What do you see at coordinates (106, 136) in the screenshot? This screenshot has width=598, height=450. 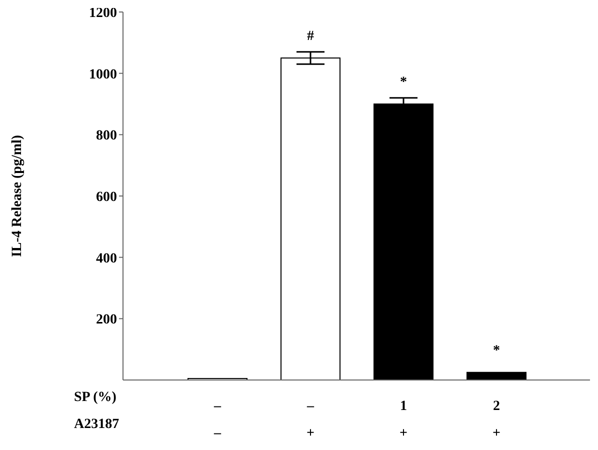 I see `y-tick-label: 800` at bounding box center [106, 136].